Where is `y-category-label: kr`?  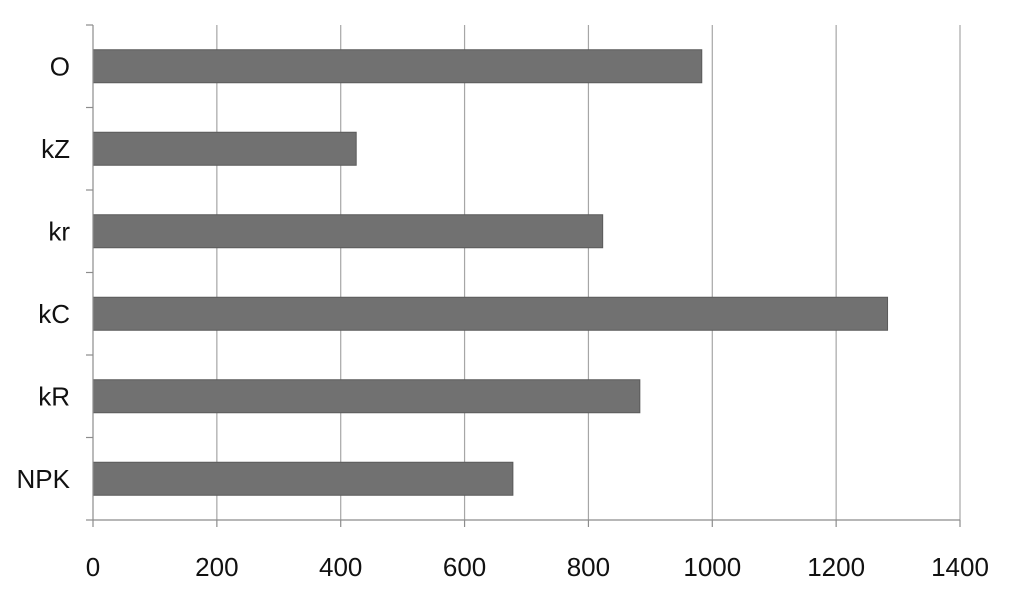
y-category-label: kr is located at coordinates (59, 231).